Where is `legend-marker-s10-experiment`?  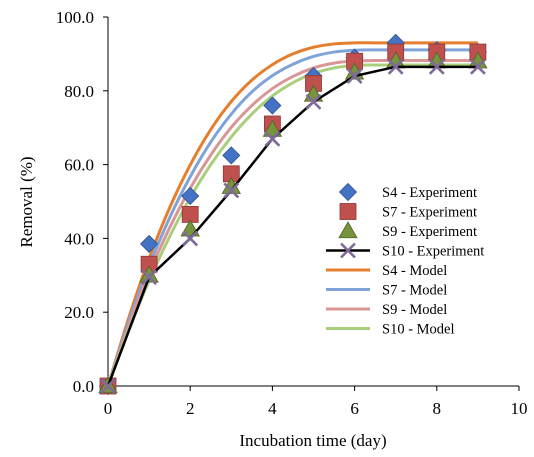 legend-marker-s10-experiment is located at coordinates (348, 250).